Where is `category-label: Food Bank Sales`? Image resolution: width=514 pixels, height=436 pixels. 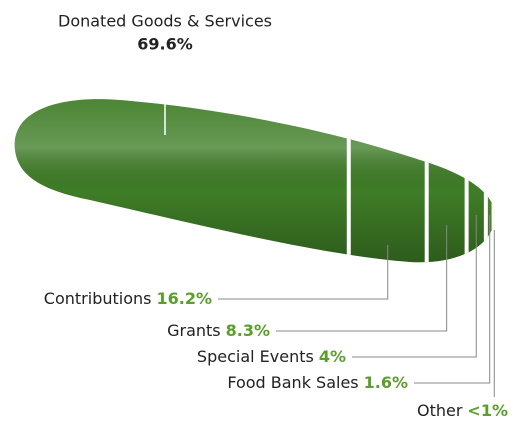 category-label: Food Bank Sales is located at coordinates (292, 382).